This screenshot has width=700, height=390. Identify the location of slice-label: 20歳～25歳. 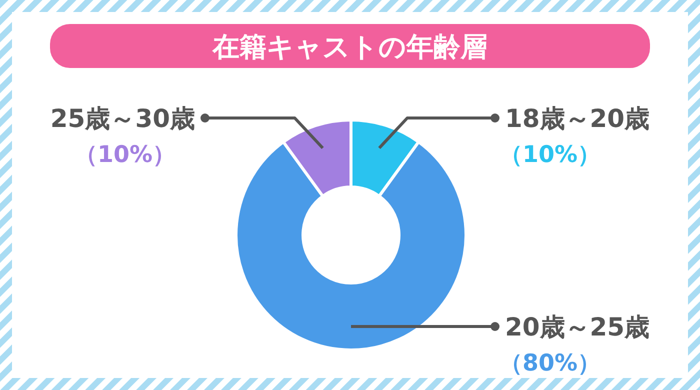
(577, 327).